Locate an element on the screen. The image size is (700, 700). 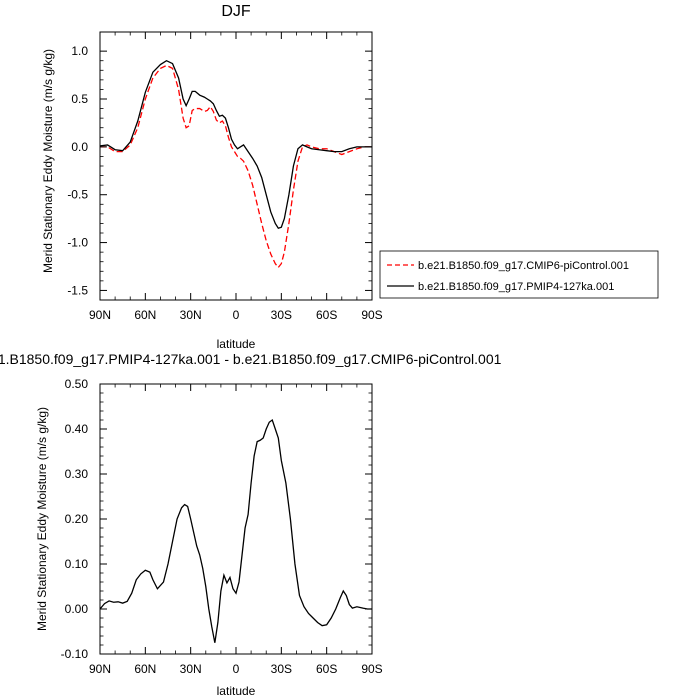
bottom-chart-xlabel: latitude is located at coordinates (236, 691).